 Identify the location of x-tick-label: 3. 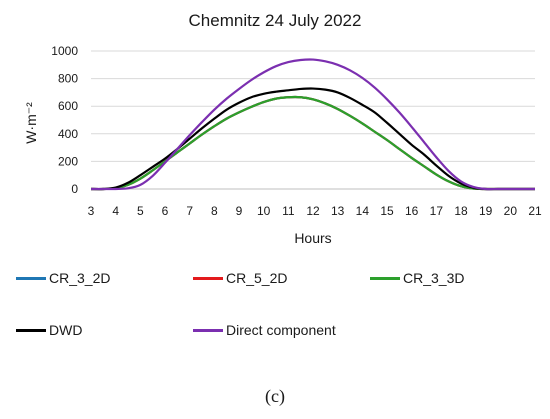
(91, 211).